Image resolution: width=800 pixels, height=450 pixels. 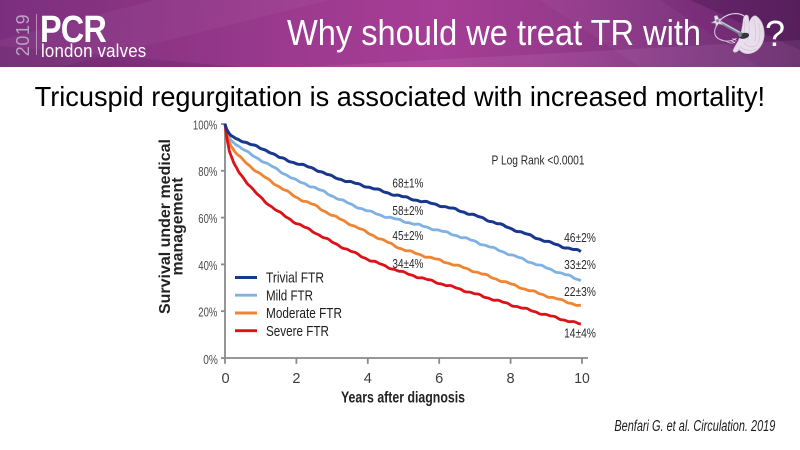 I want to click on svg-text: 4, so click(x=368, y=379).